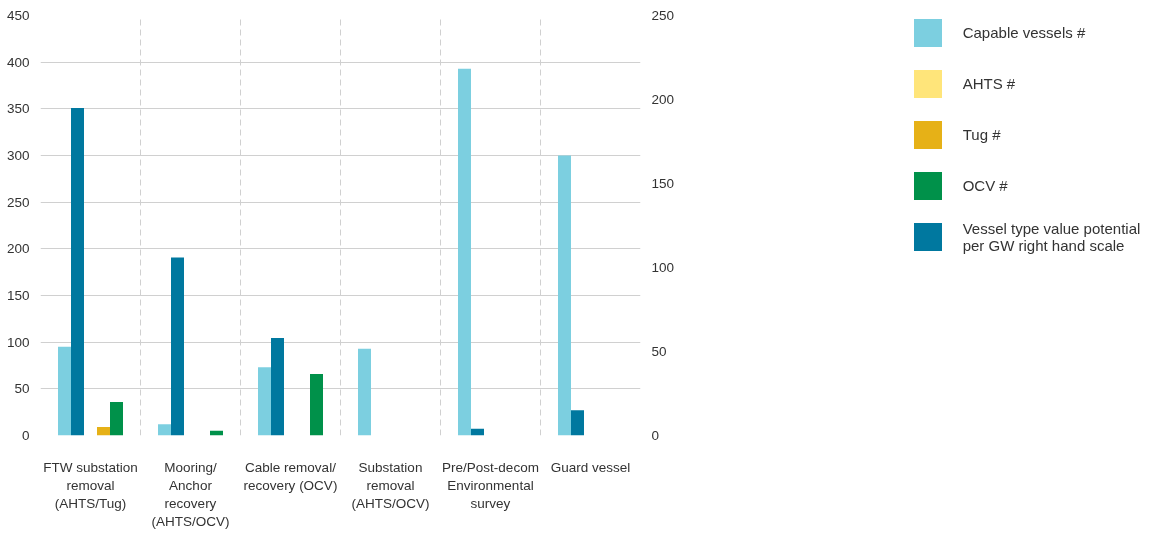  Describe the element at coordinates (18, 295) in the screenshot. I see `y-tick-label: 150` at that location.